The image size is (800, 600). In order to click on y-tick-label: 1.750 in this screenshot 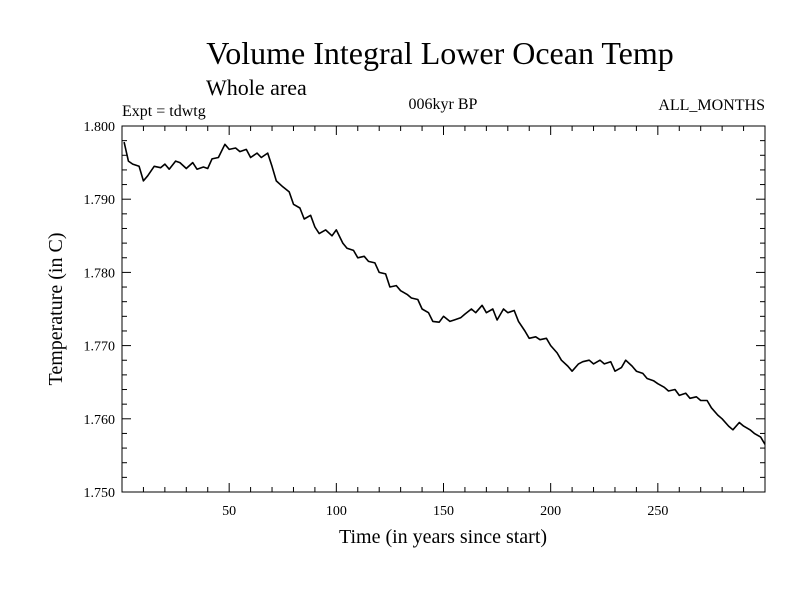, I will do `click(100, 493)`.